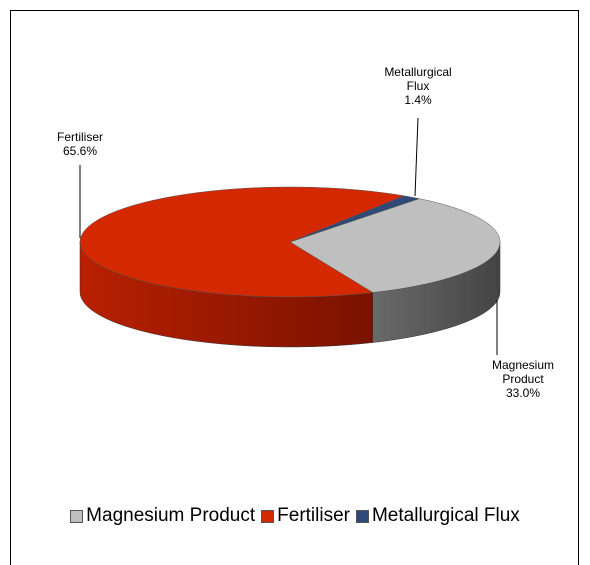 This screenshot has width=590, height=565. I want to click on legend-item: Metallurgical Flux, so click(437, 516).